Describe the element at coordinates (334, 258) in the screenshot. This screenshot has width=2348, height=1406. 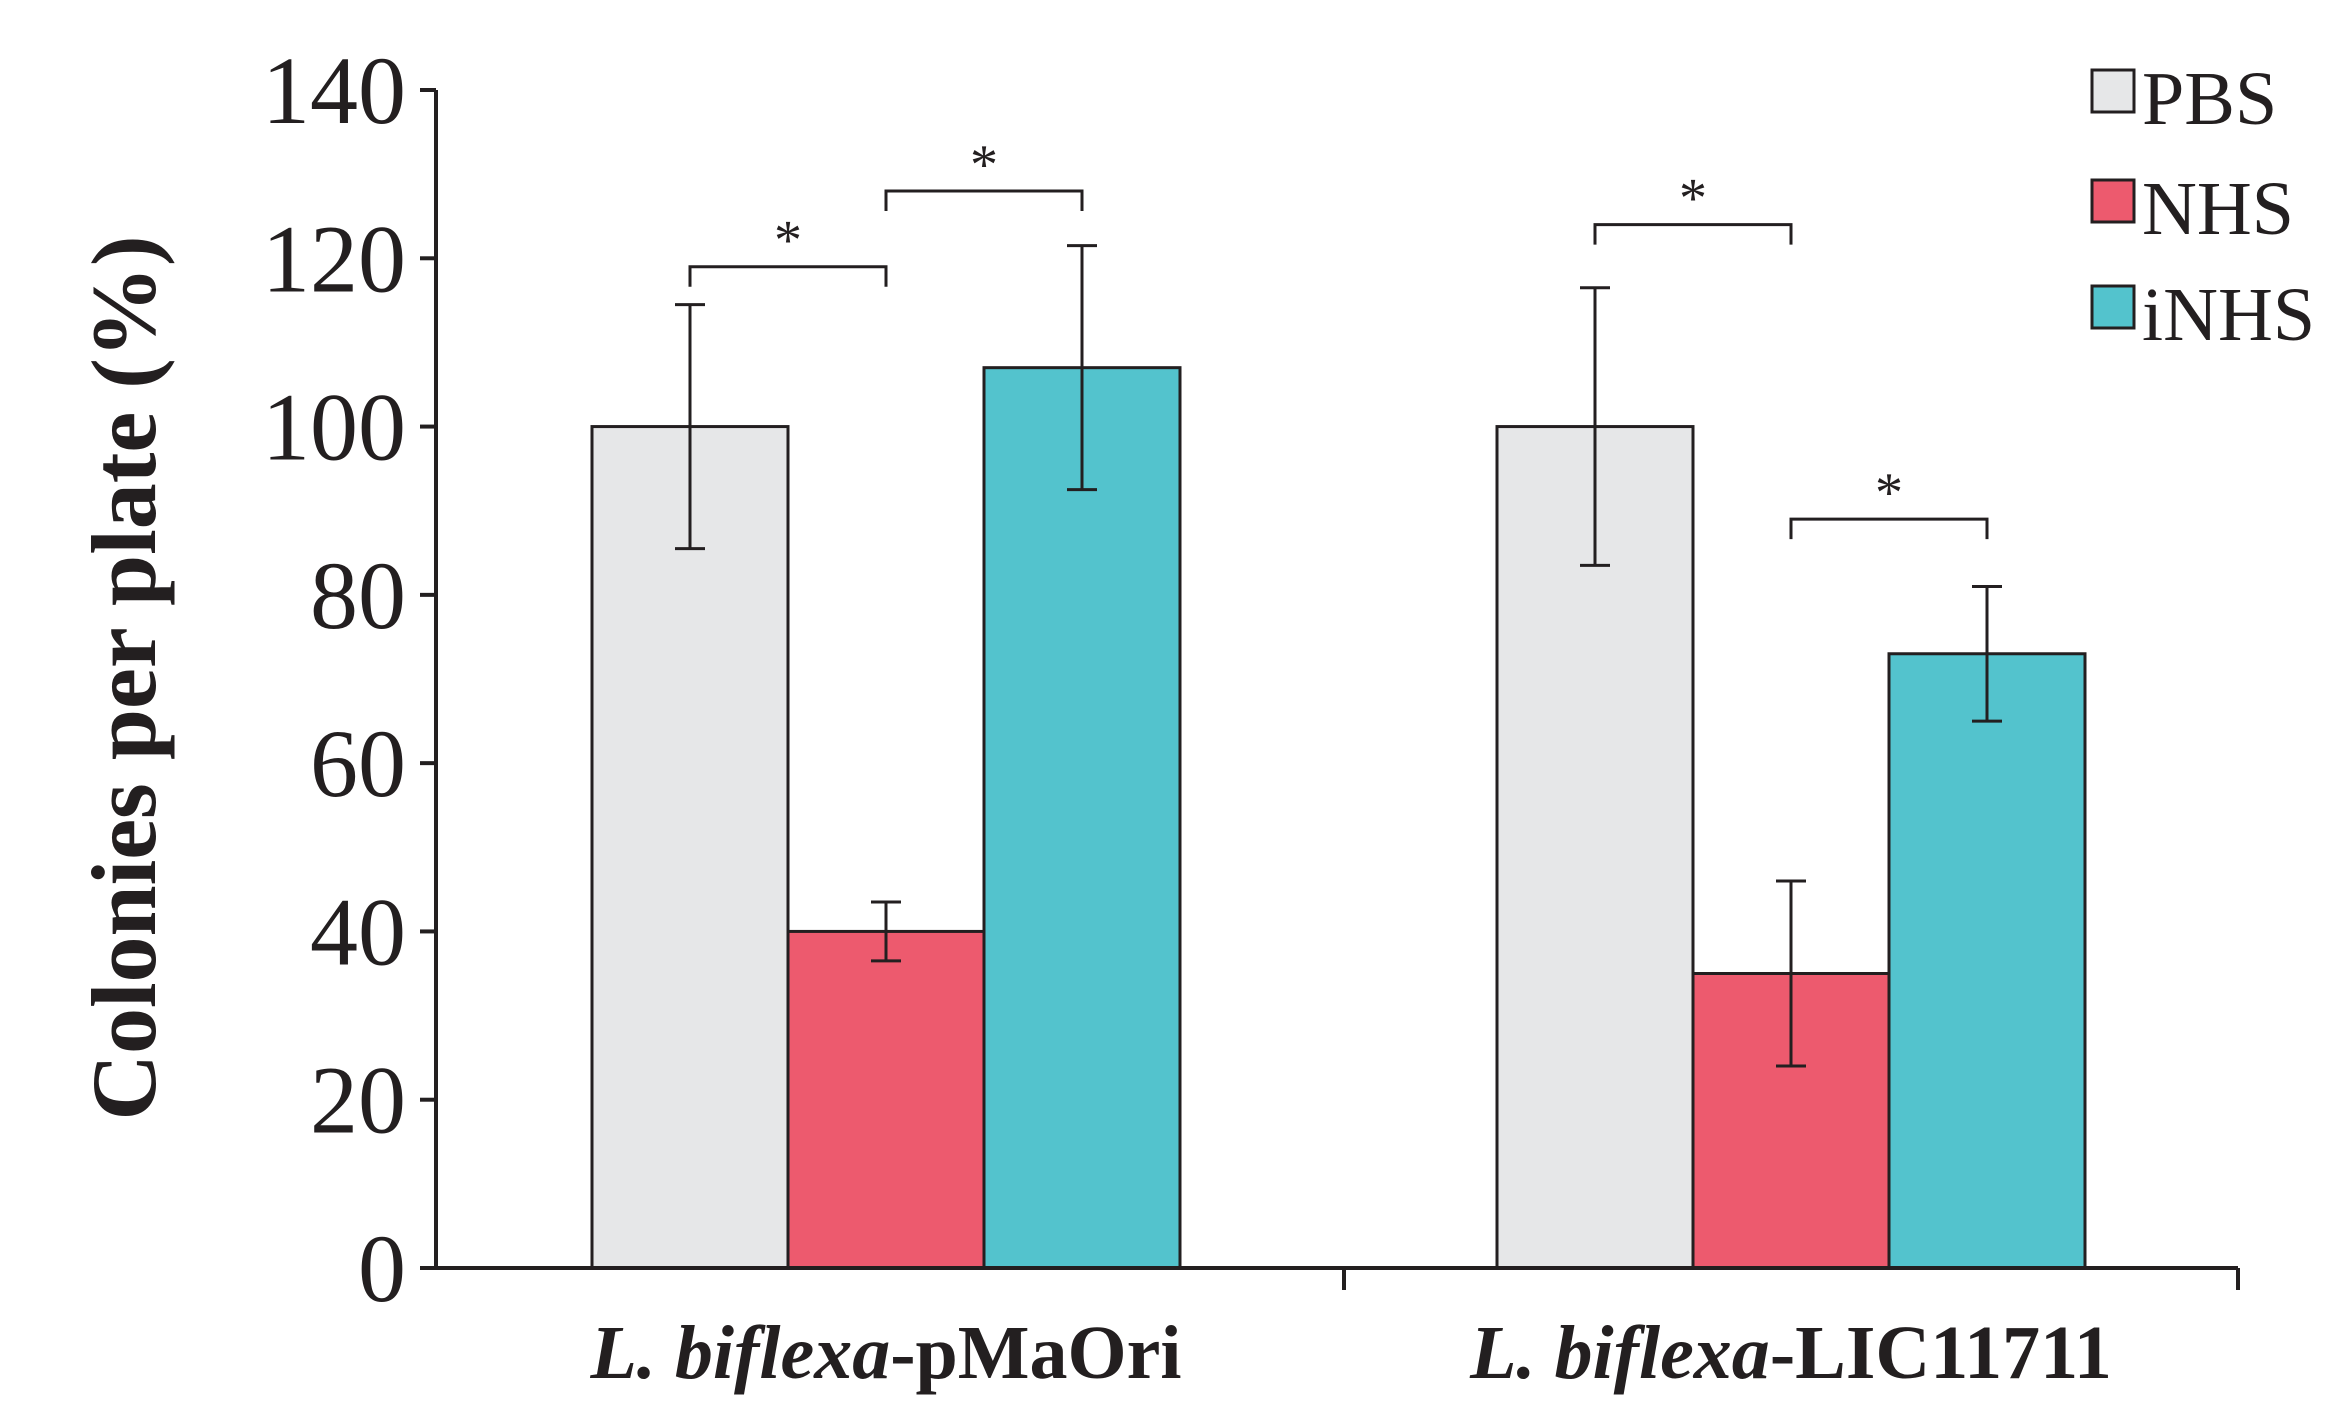
I see `y-tick-label: 120` at that location.